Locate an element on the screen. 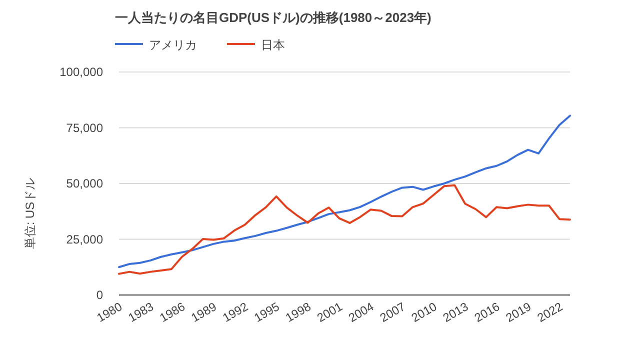  x-tick-label: 1980 is located at coordinates (109, 312).